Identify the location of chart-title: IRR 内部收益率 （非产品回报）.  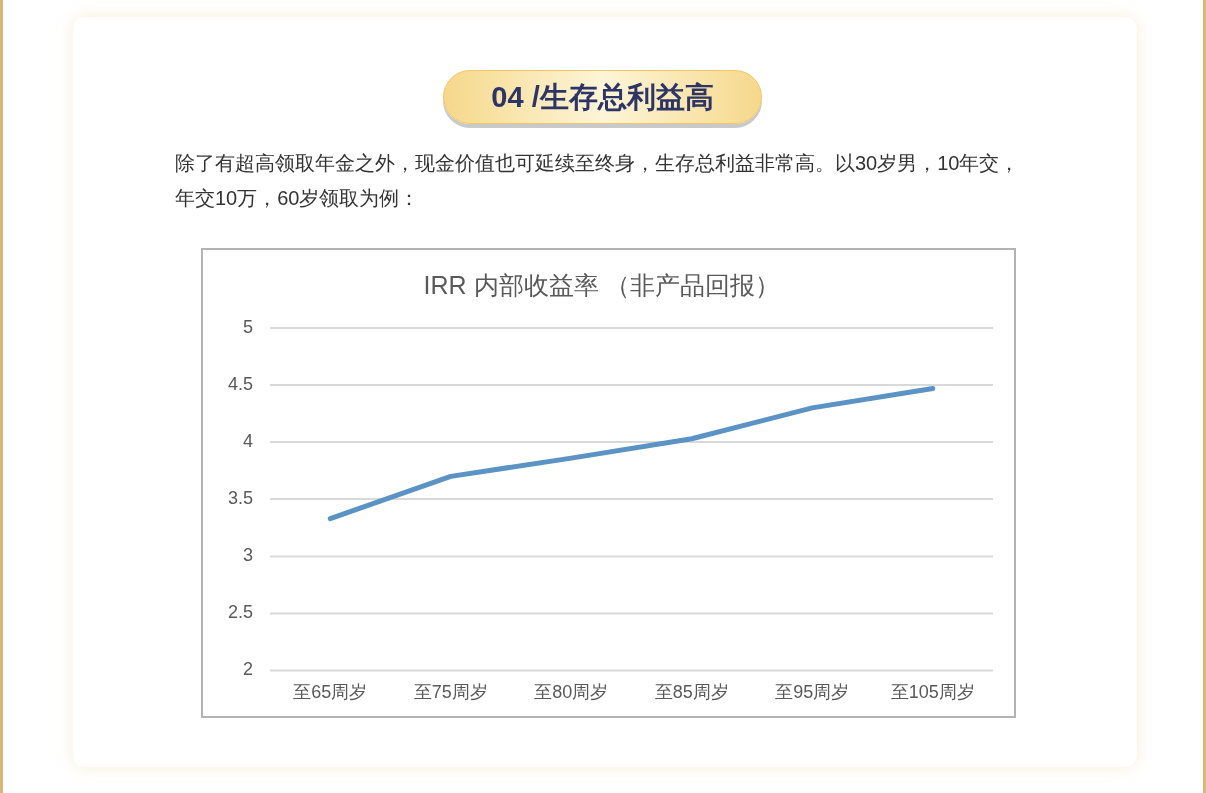
(602, 284).